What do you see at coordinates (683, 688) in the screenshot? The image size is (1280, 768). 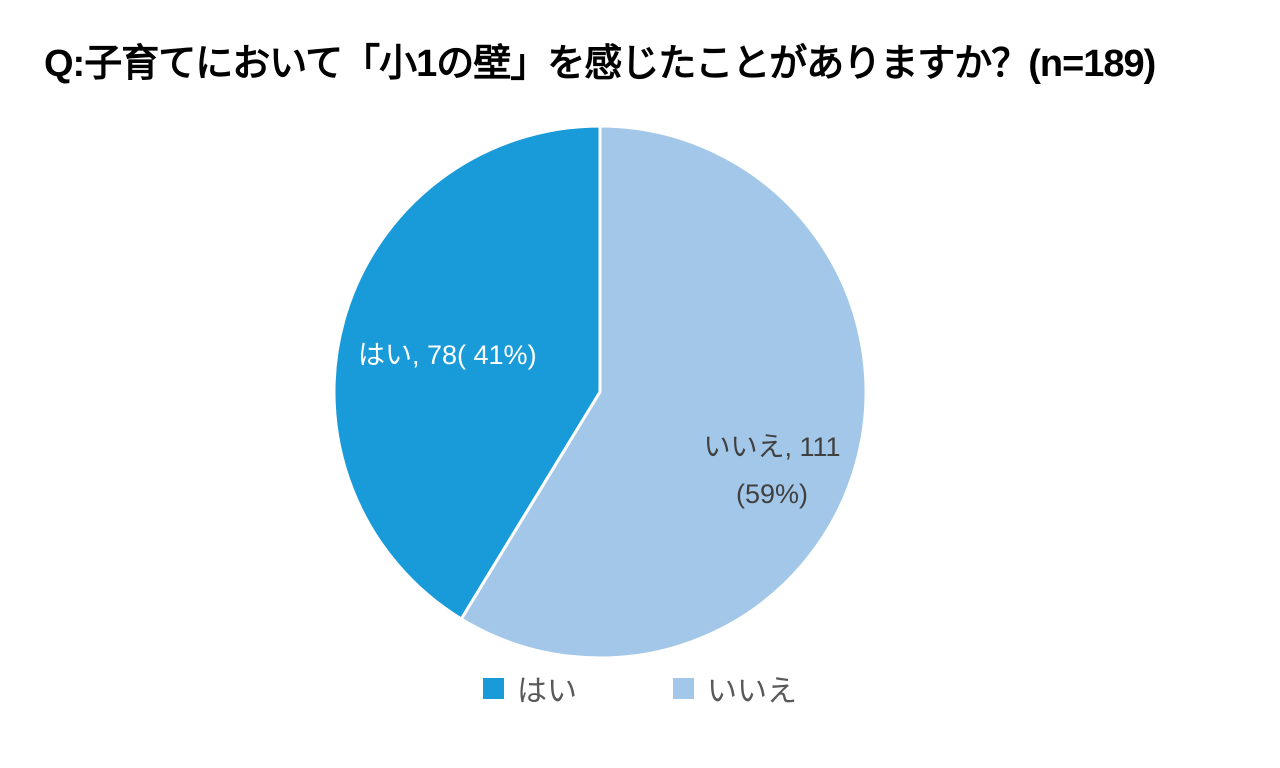 I see `legend-swatch-no-icon` at bounding box center [683, 688].